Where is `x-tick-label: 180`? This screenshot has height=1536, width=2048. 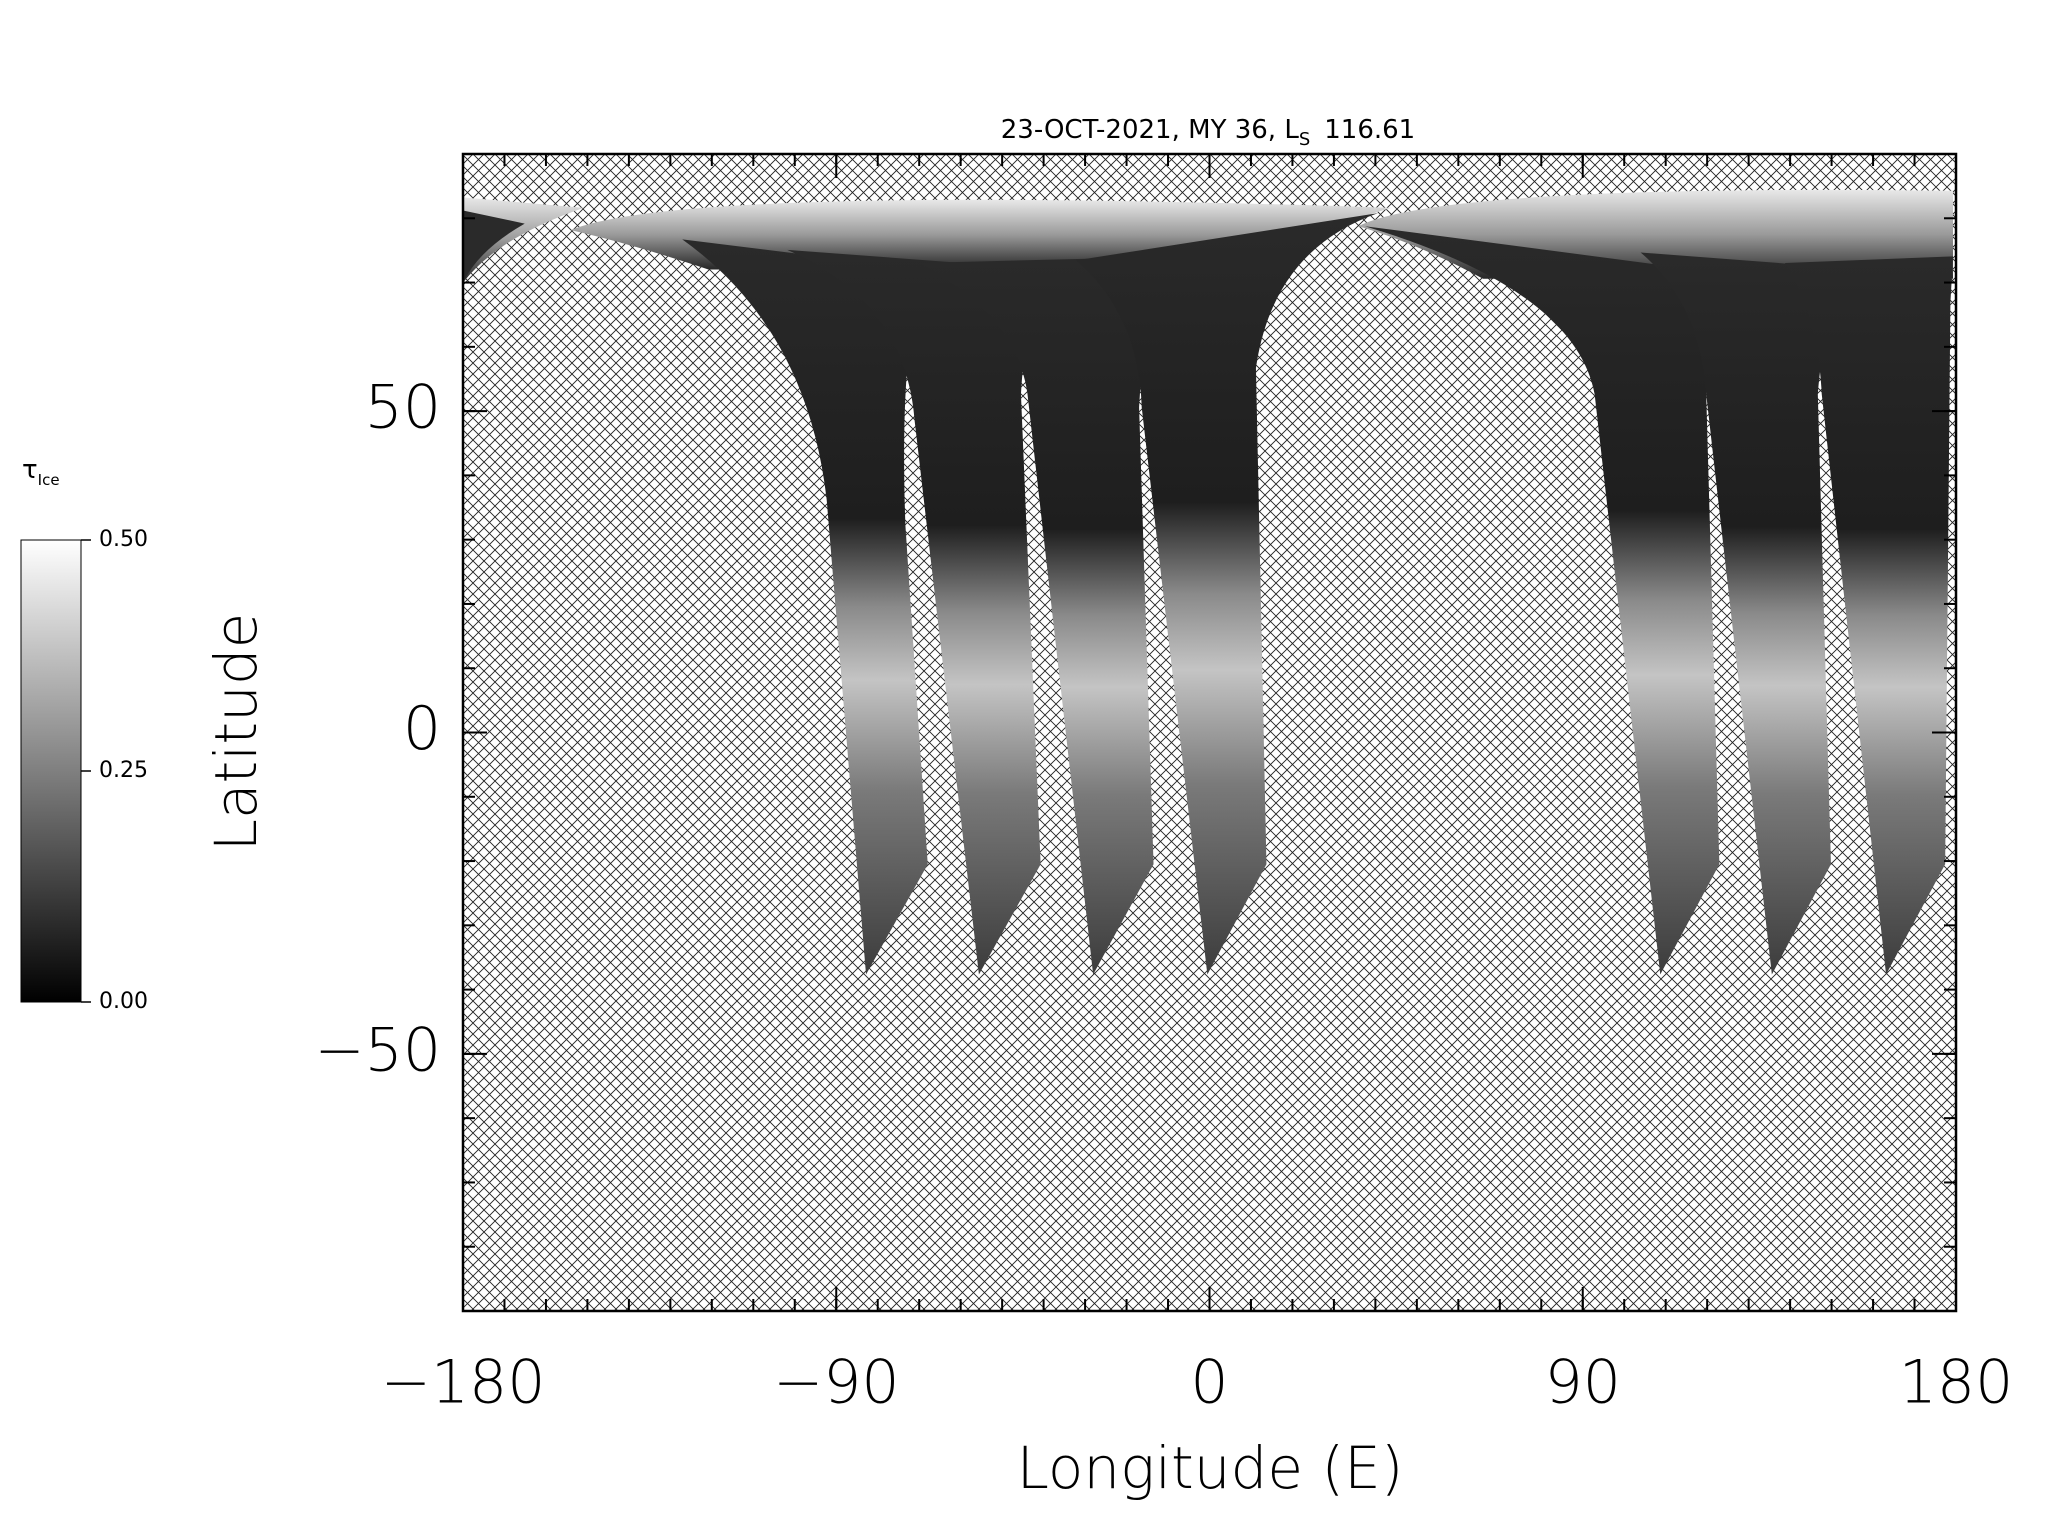 x-tick-label: 180 is located at coordinates (1956, 1383).